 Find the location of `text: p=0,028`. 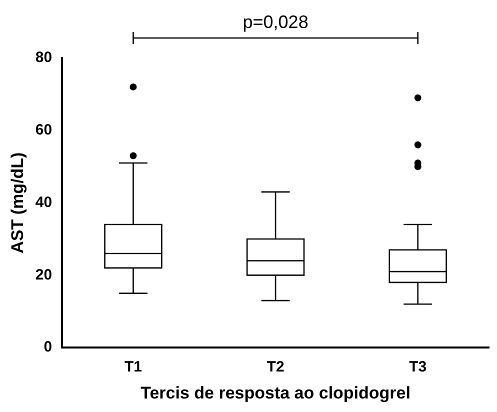

text: p=0,028 is located at coordinates (275, 22).